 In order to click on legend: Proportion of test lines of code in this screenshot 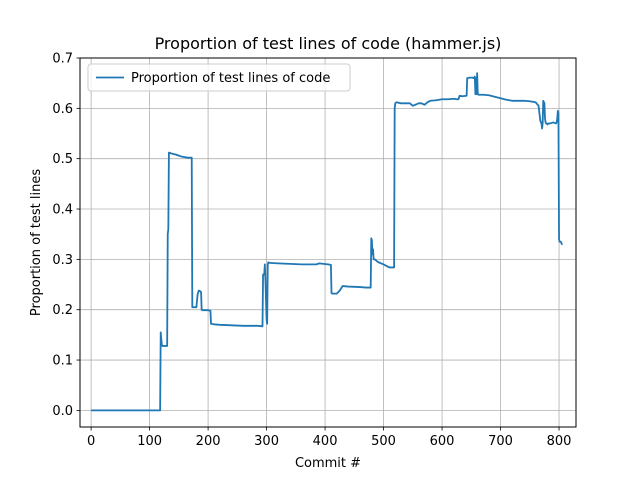, I will do `click(219, 77)`.